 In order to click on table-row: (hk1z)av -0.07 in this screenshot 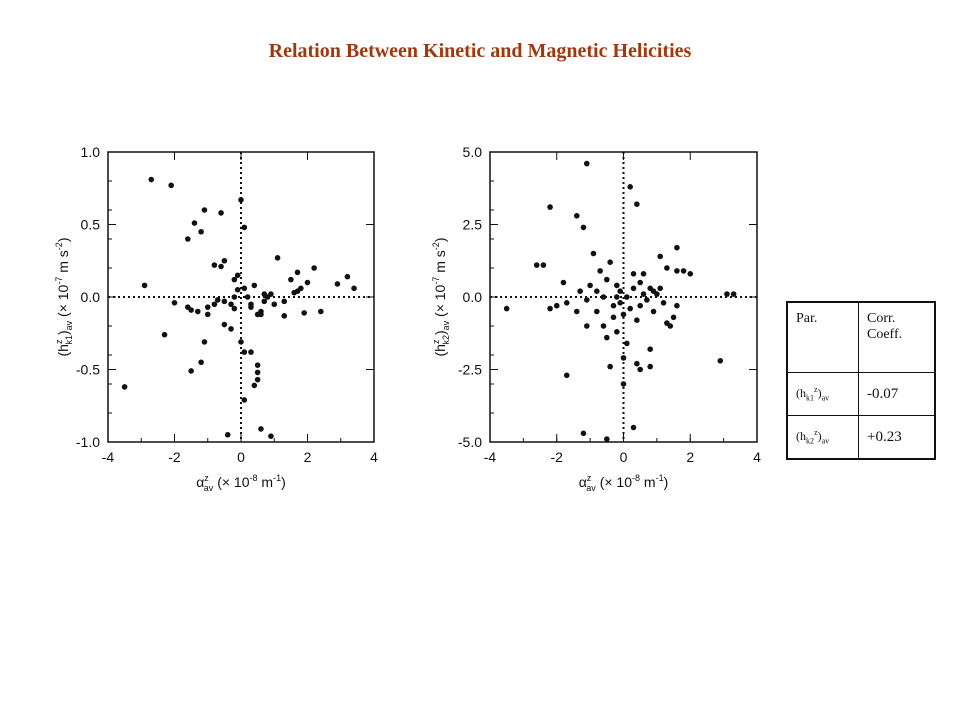, I will do `click(861, 394)`.